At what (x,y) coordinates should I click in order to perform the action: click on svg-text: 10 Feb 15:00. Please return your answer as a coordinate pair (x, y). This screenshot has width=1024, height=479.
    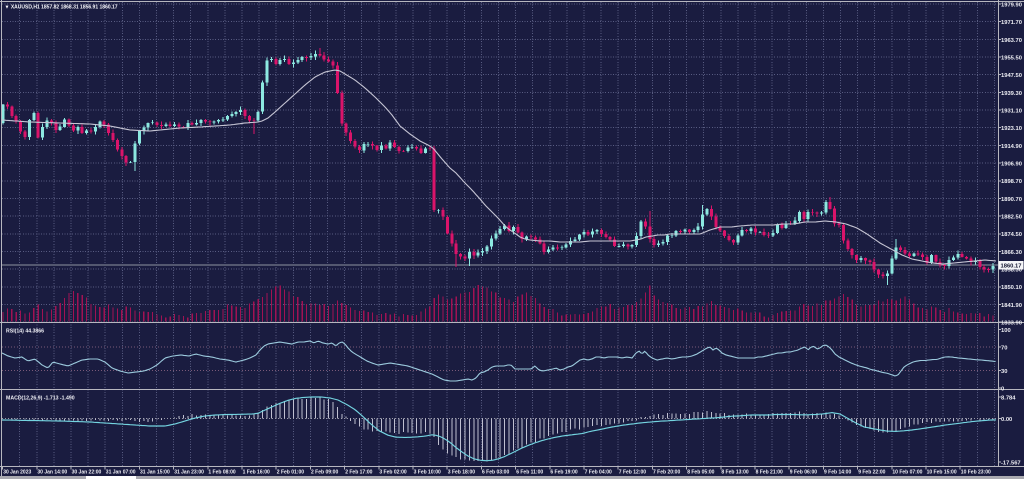
    Looking at the image, I should click on (942, 473).